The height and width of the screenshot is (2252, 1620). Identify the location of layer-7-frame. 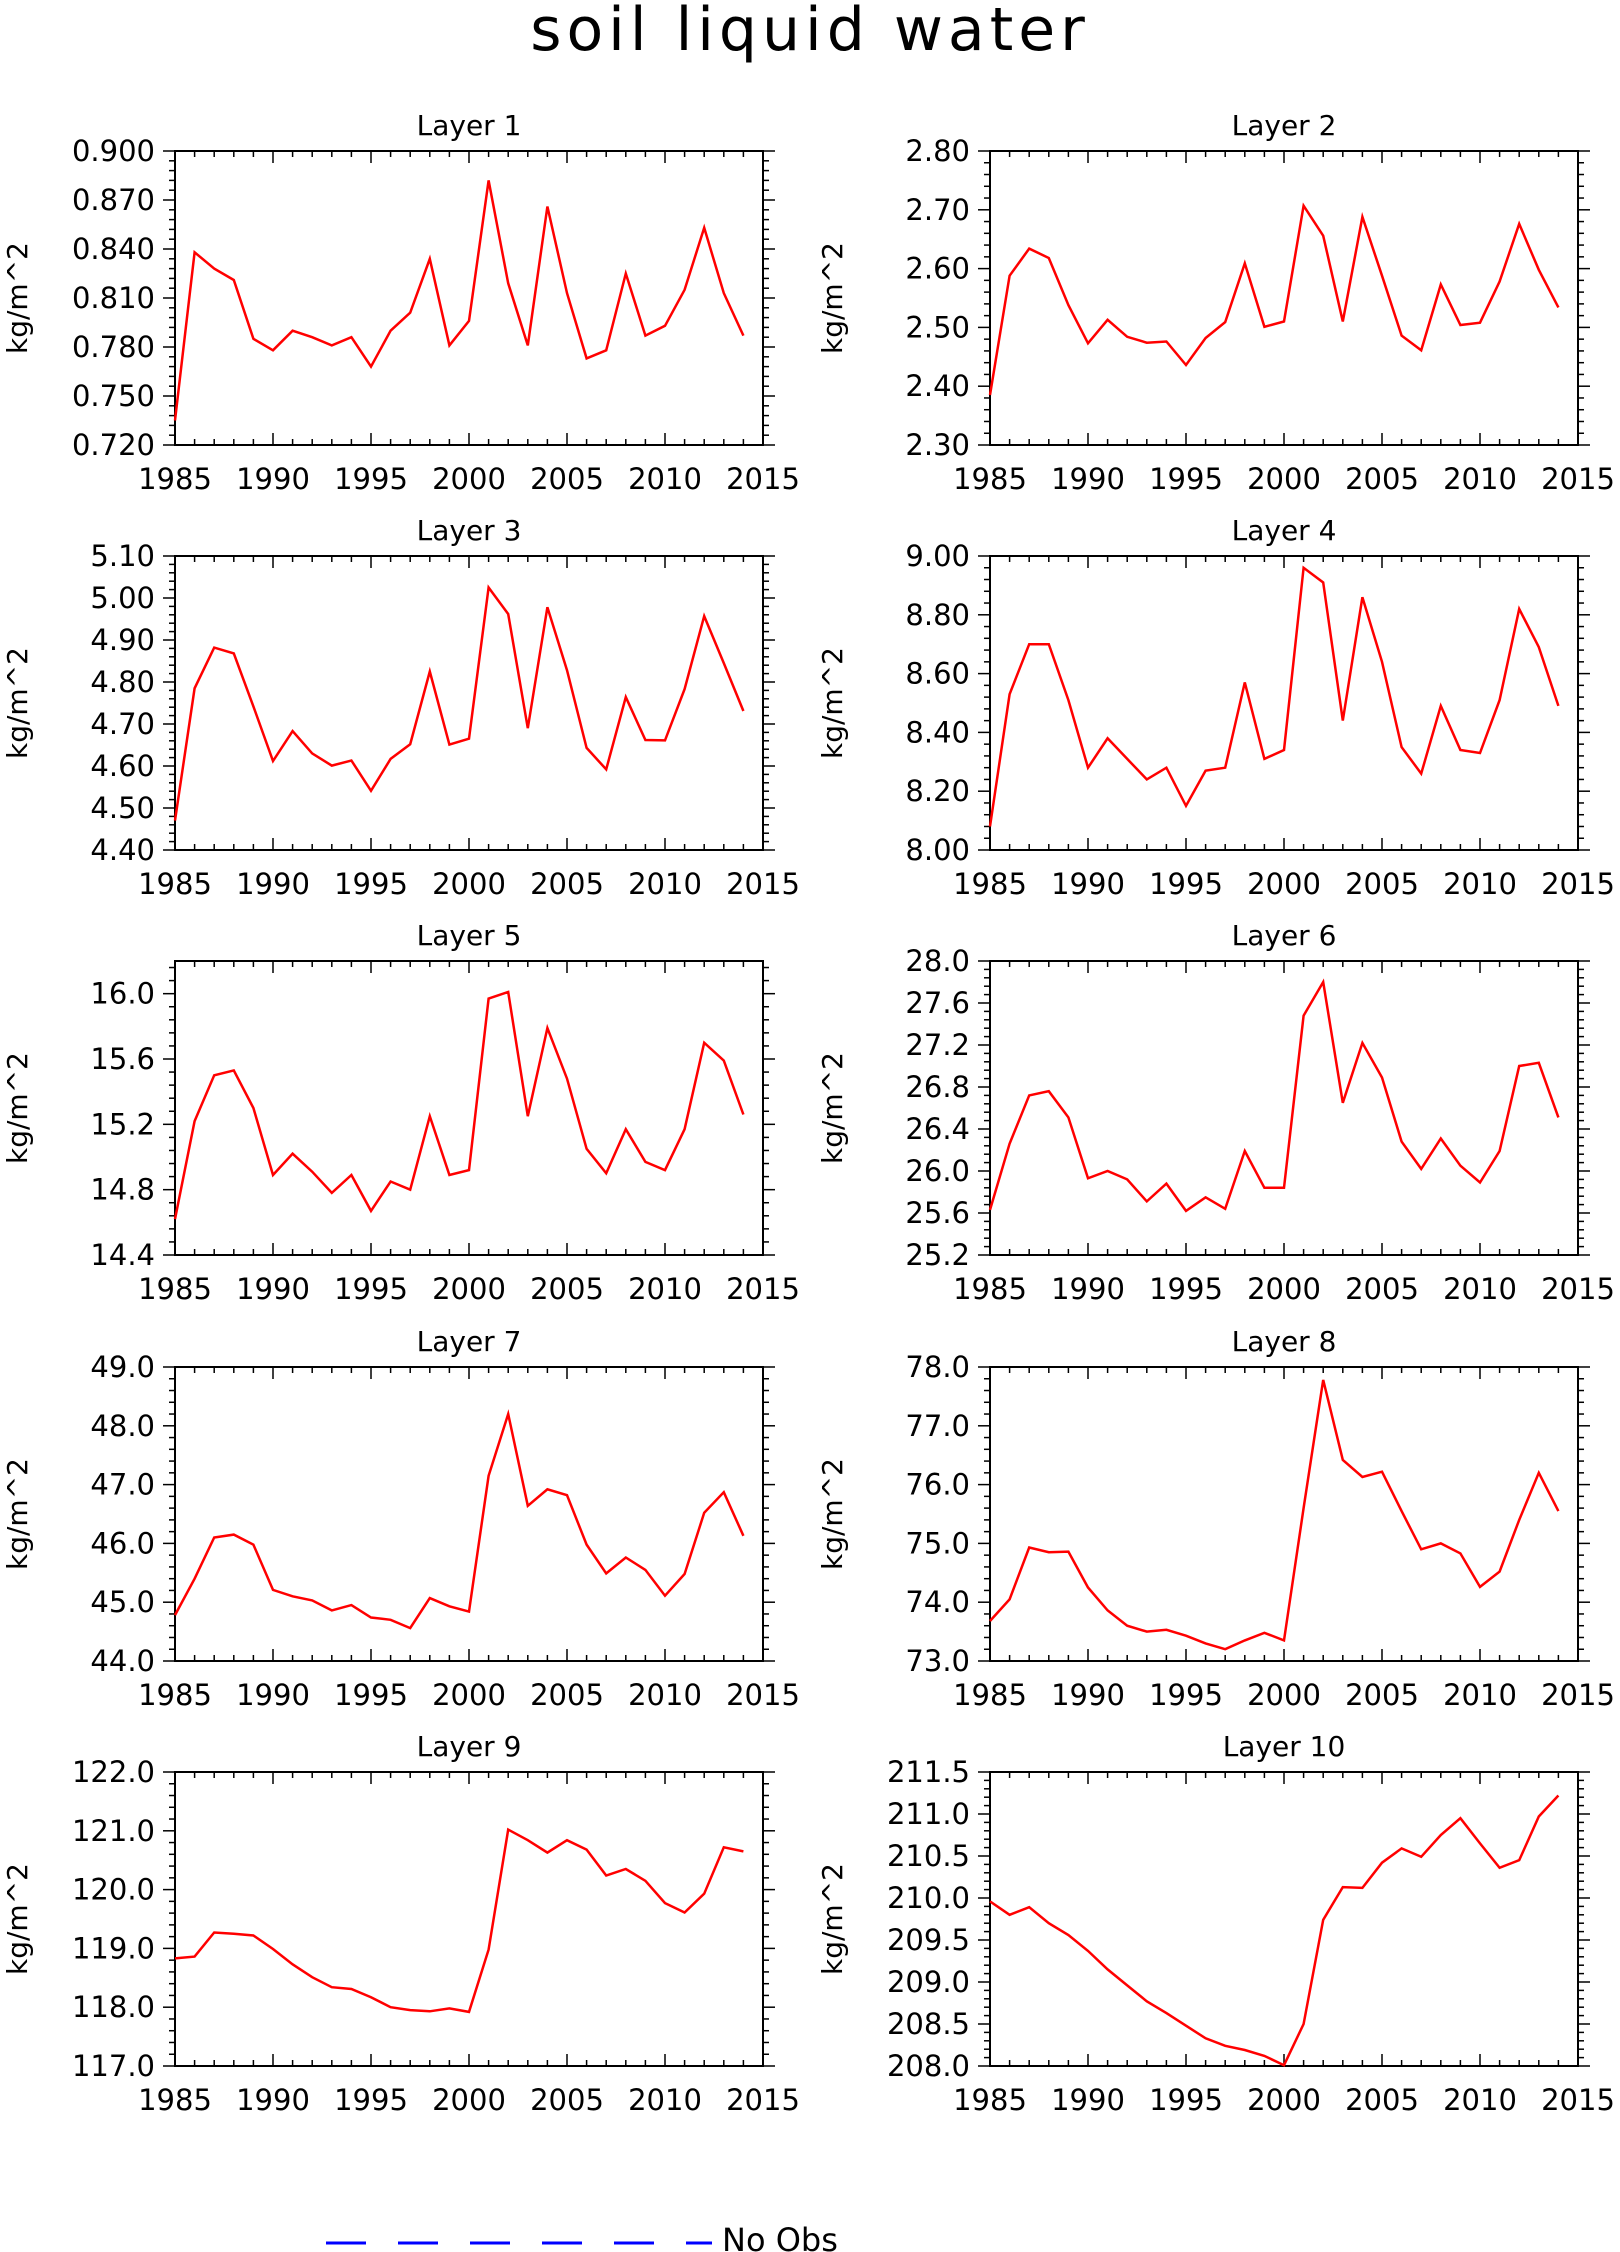
(469, 1514).